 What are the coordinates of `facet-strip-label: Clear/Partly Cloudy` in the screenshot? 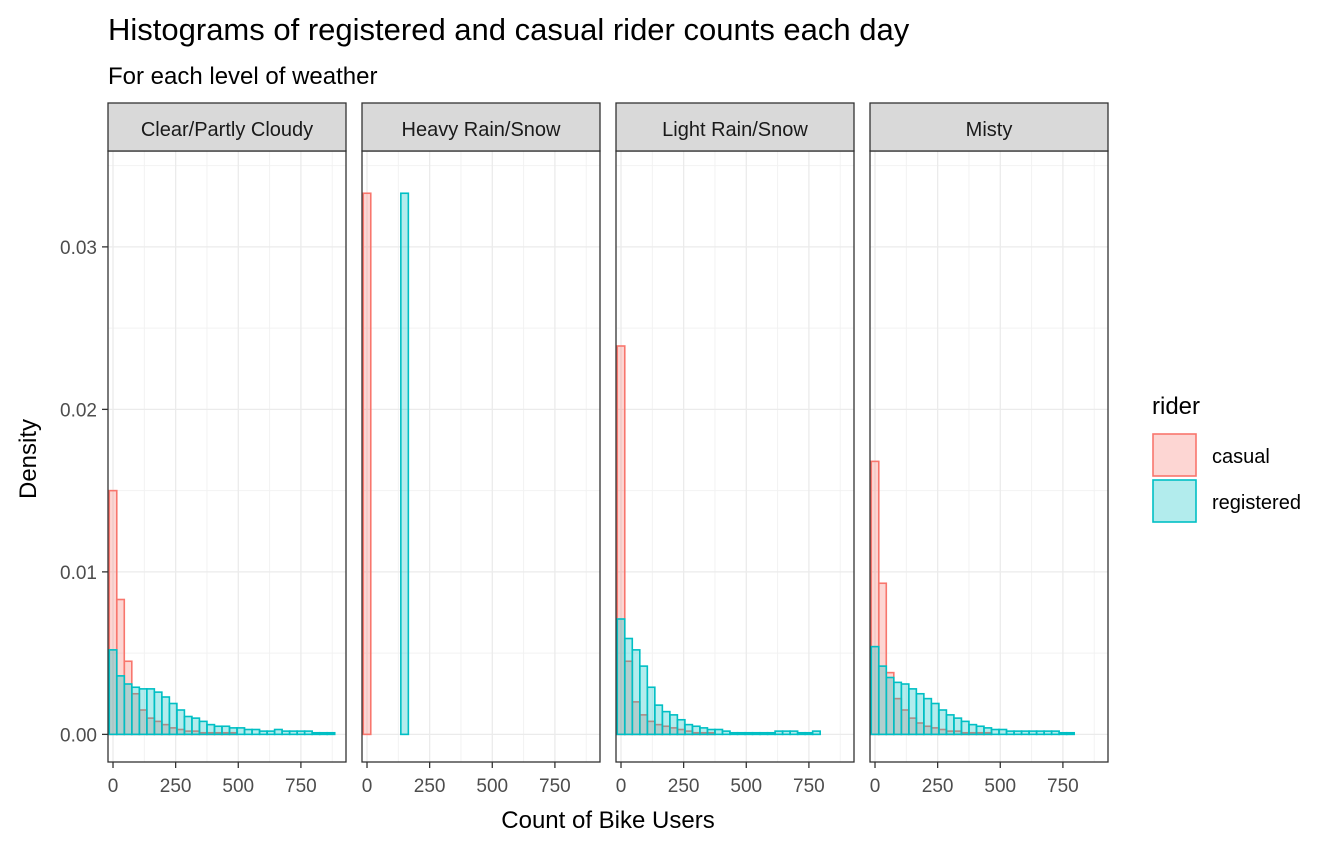 It's located at (227, 130).